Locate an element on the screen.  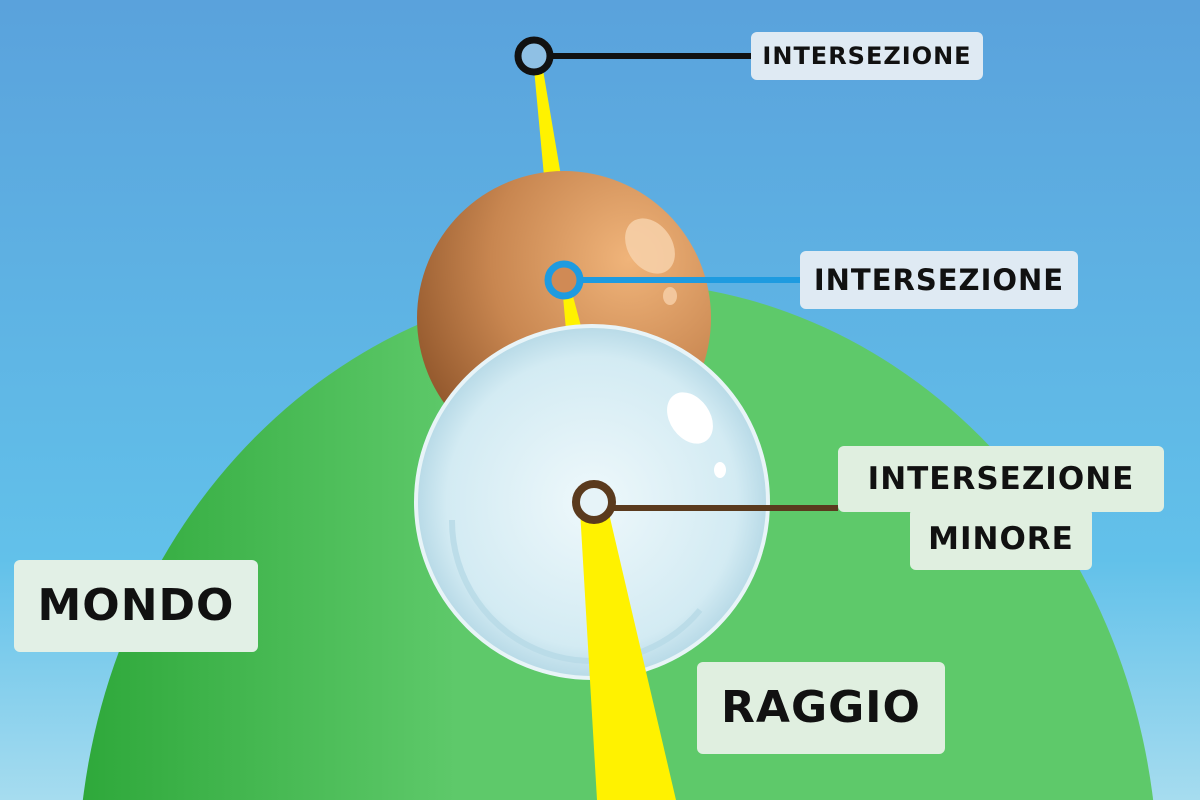
ray-beam is located at coordinates (628, 652).